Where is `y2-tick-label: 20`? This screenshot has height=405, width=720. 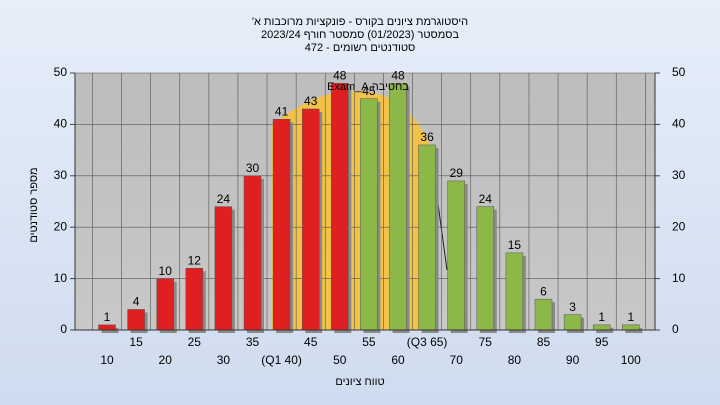 y2-tick-label: 20 is located at coordinates (679, 226).